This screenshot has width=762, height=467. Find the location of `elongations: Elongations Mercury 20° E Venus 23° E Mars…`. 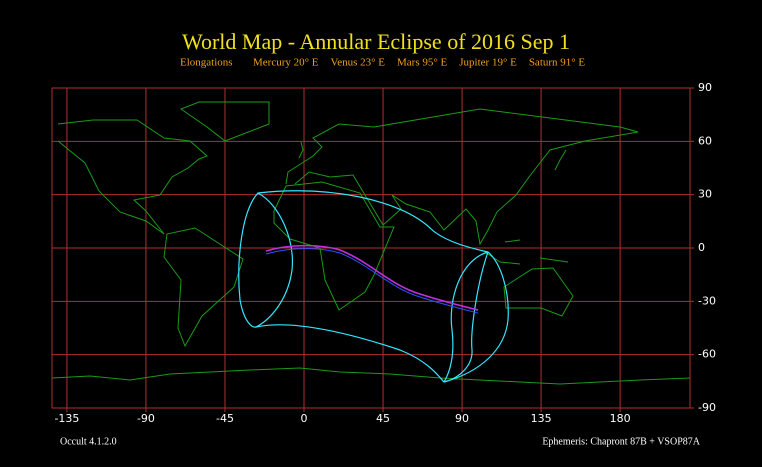

elongations: Elongations Mercury 20° E Venus 23° E Mars… is located at coordinates (382, 63).